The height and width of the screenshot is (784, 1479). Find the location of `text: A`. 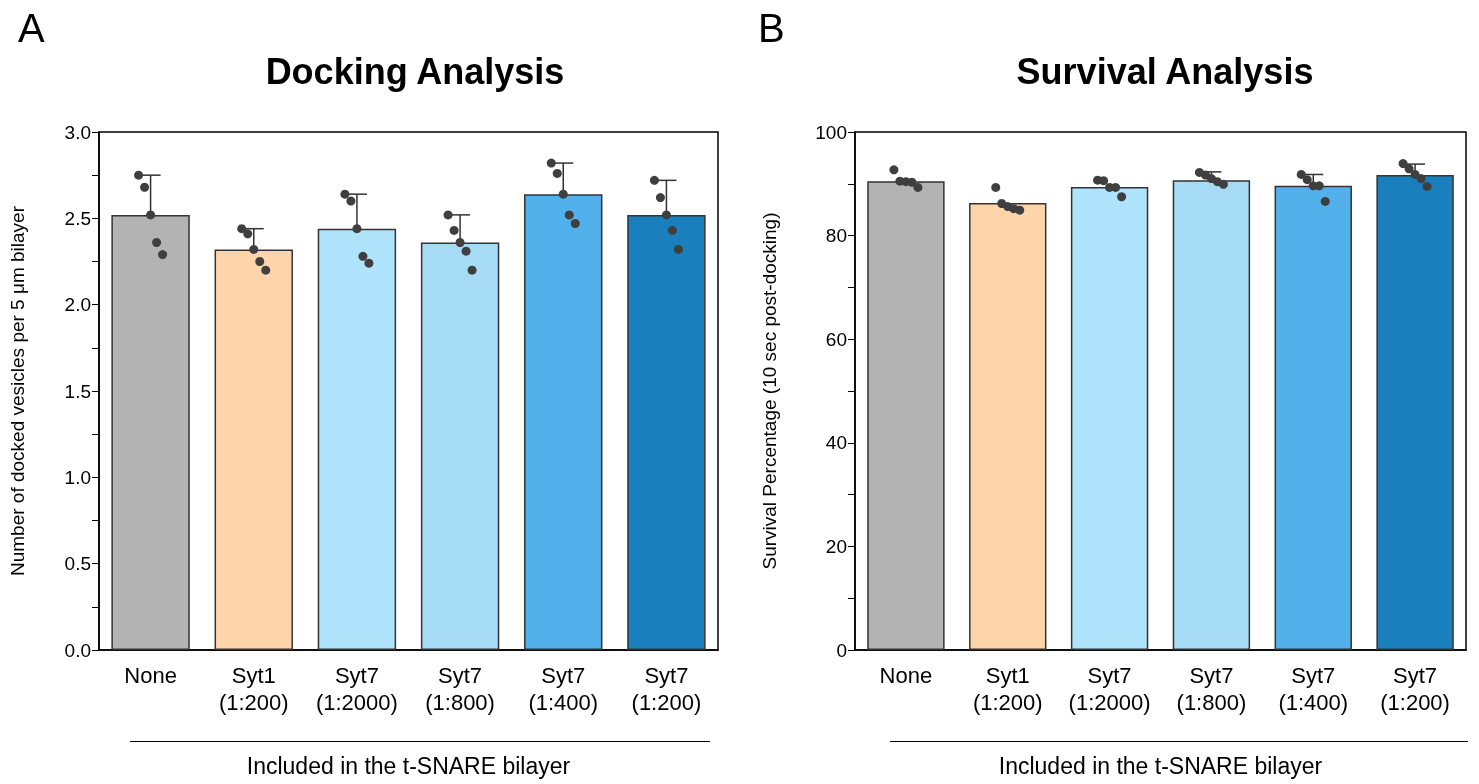

text: A is located at coordinates (31, 28).